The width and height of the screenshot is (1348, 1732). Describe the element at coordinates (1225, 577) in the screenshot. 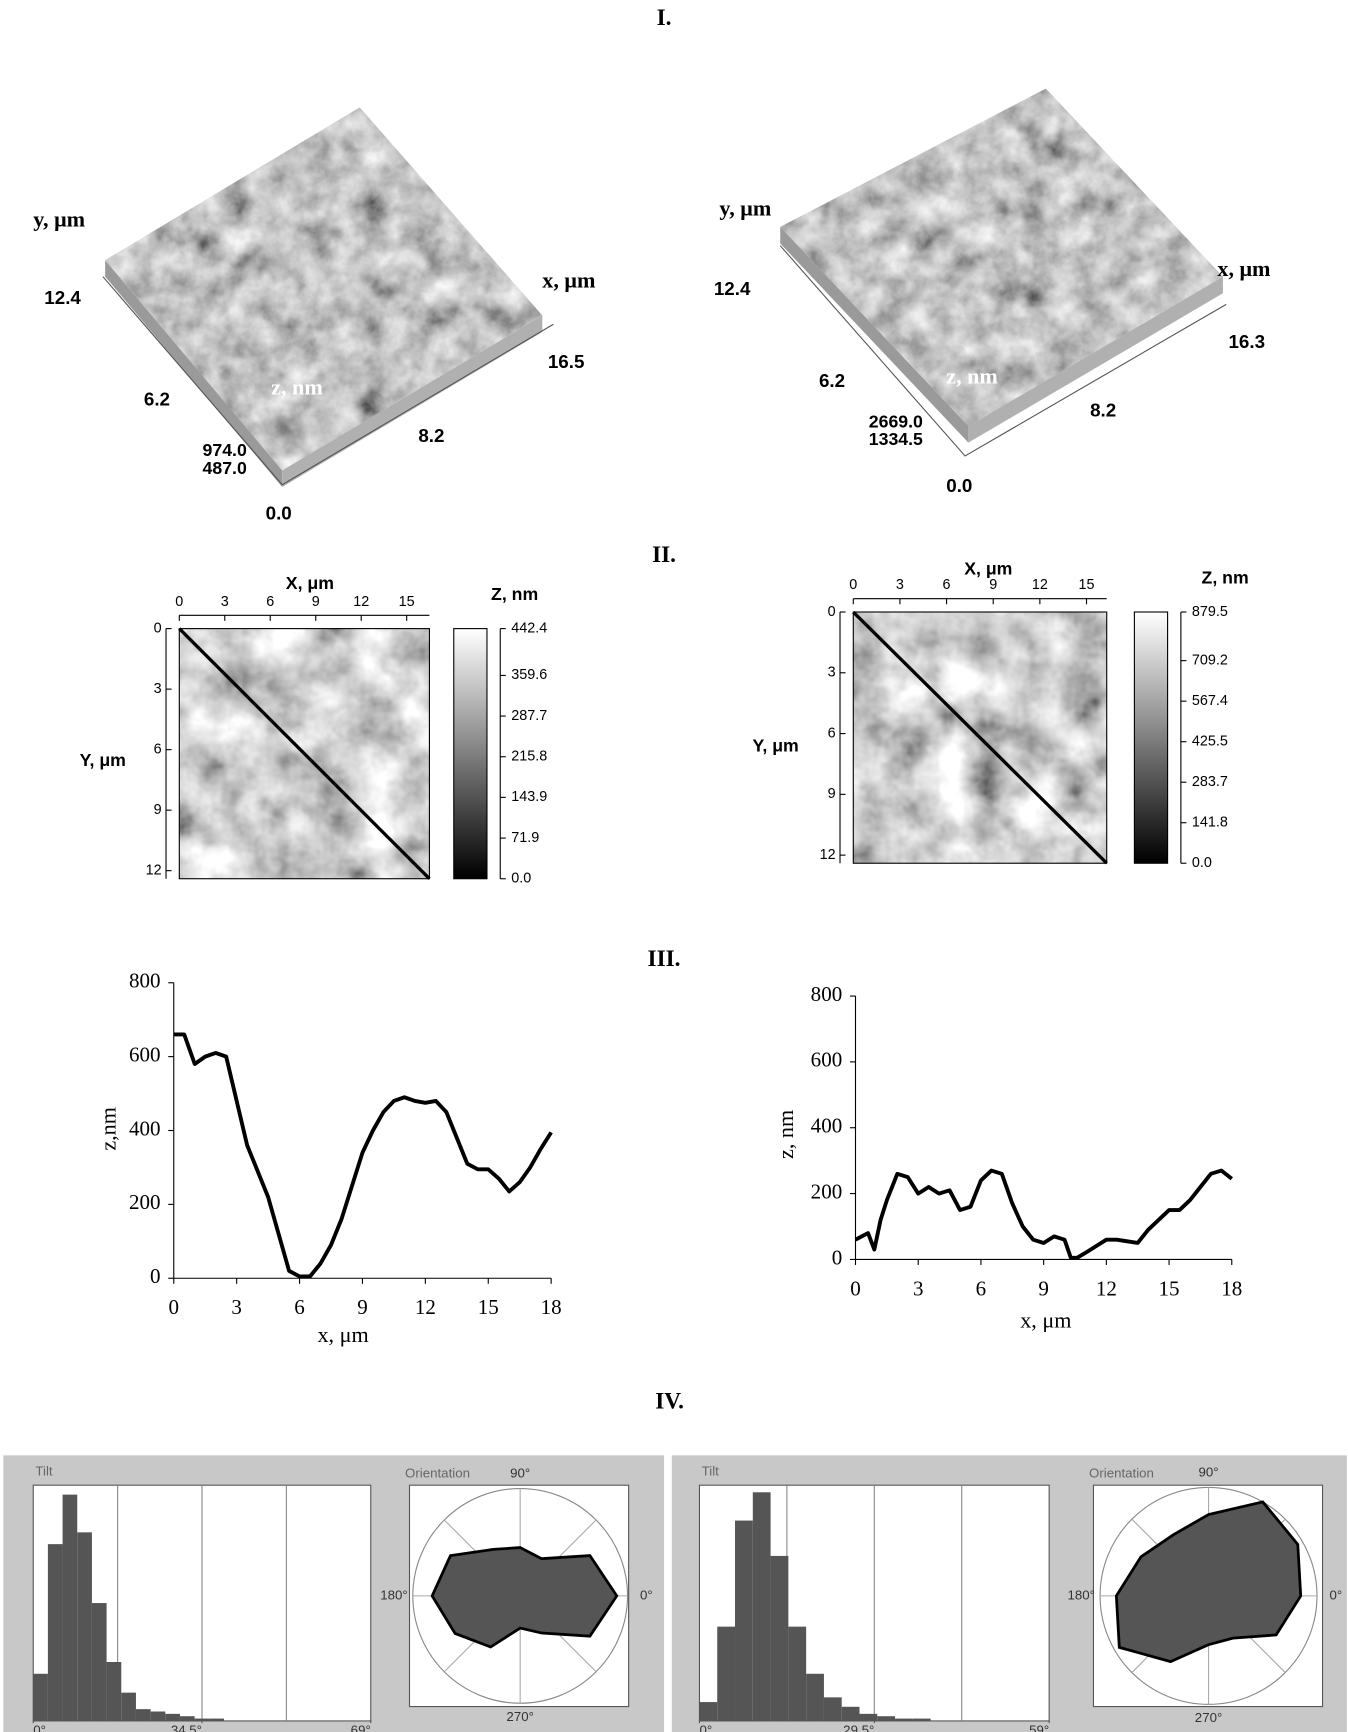

I see `colorbar-label: Z, nm` at that location.